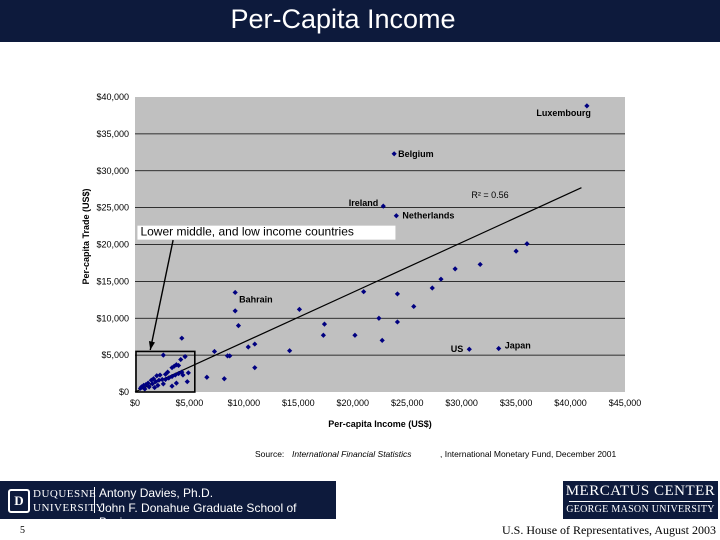  What do you see at coordinates (246, 232) in the screenshot?
I see `annotation-text: Lower middle, and low income countries` at bounding box center [246, 232].